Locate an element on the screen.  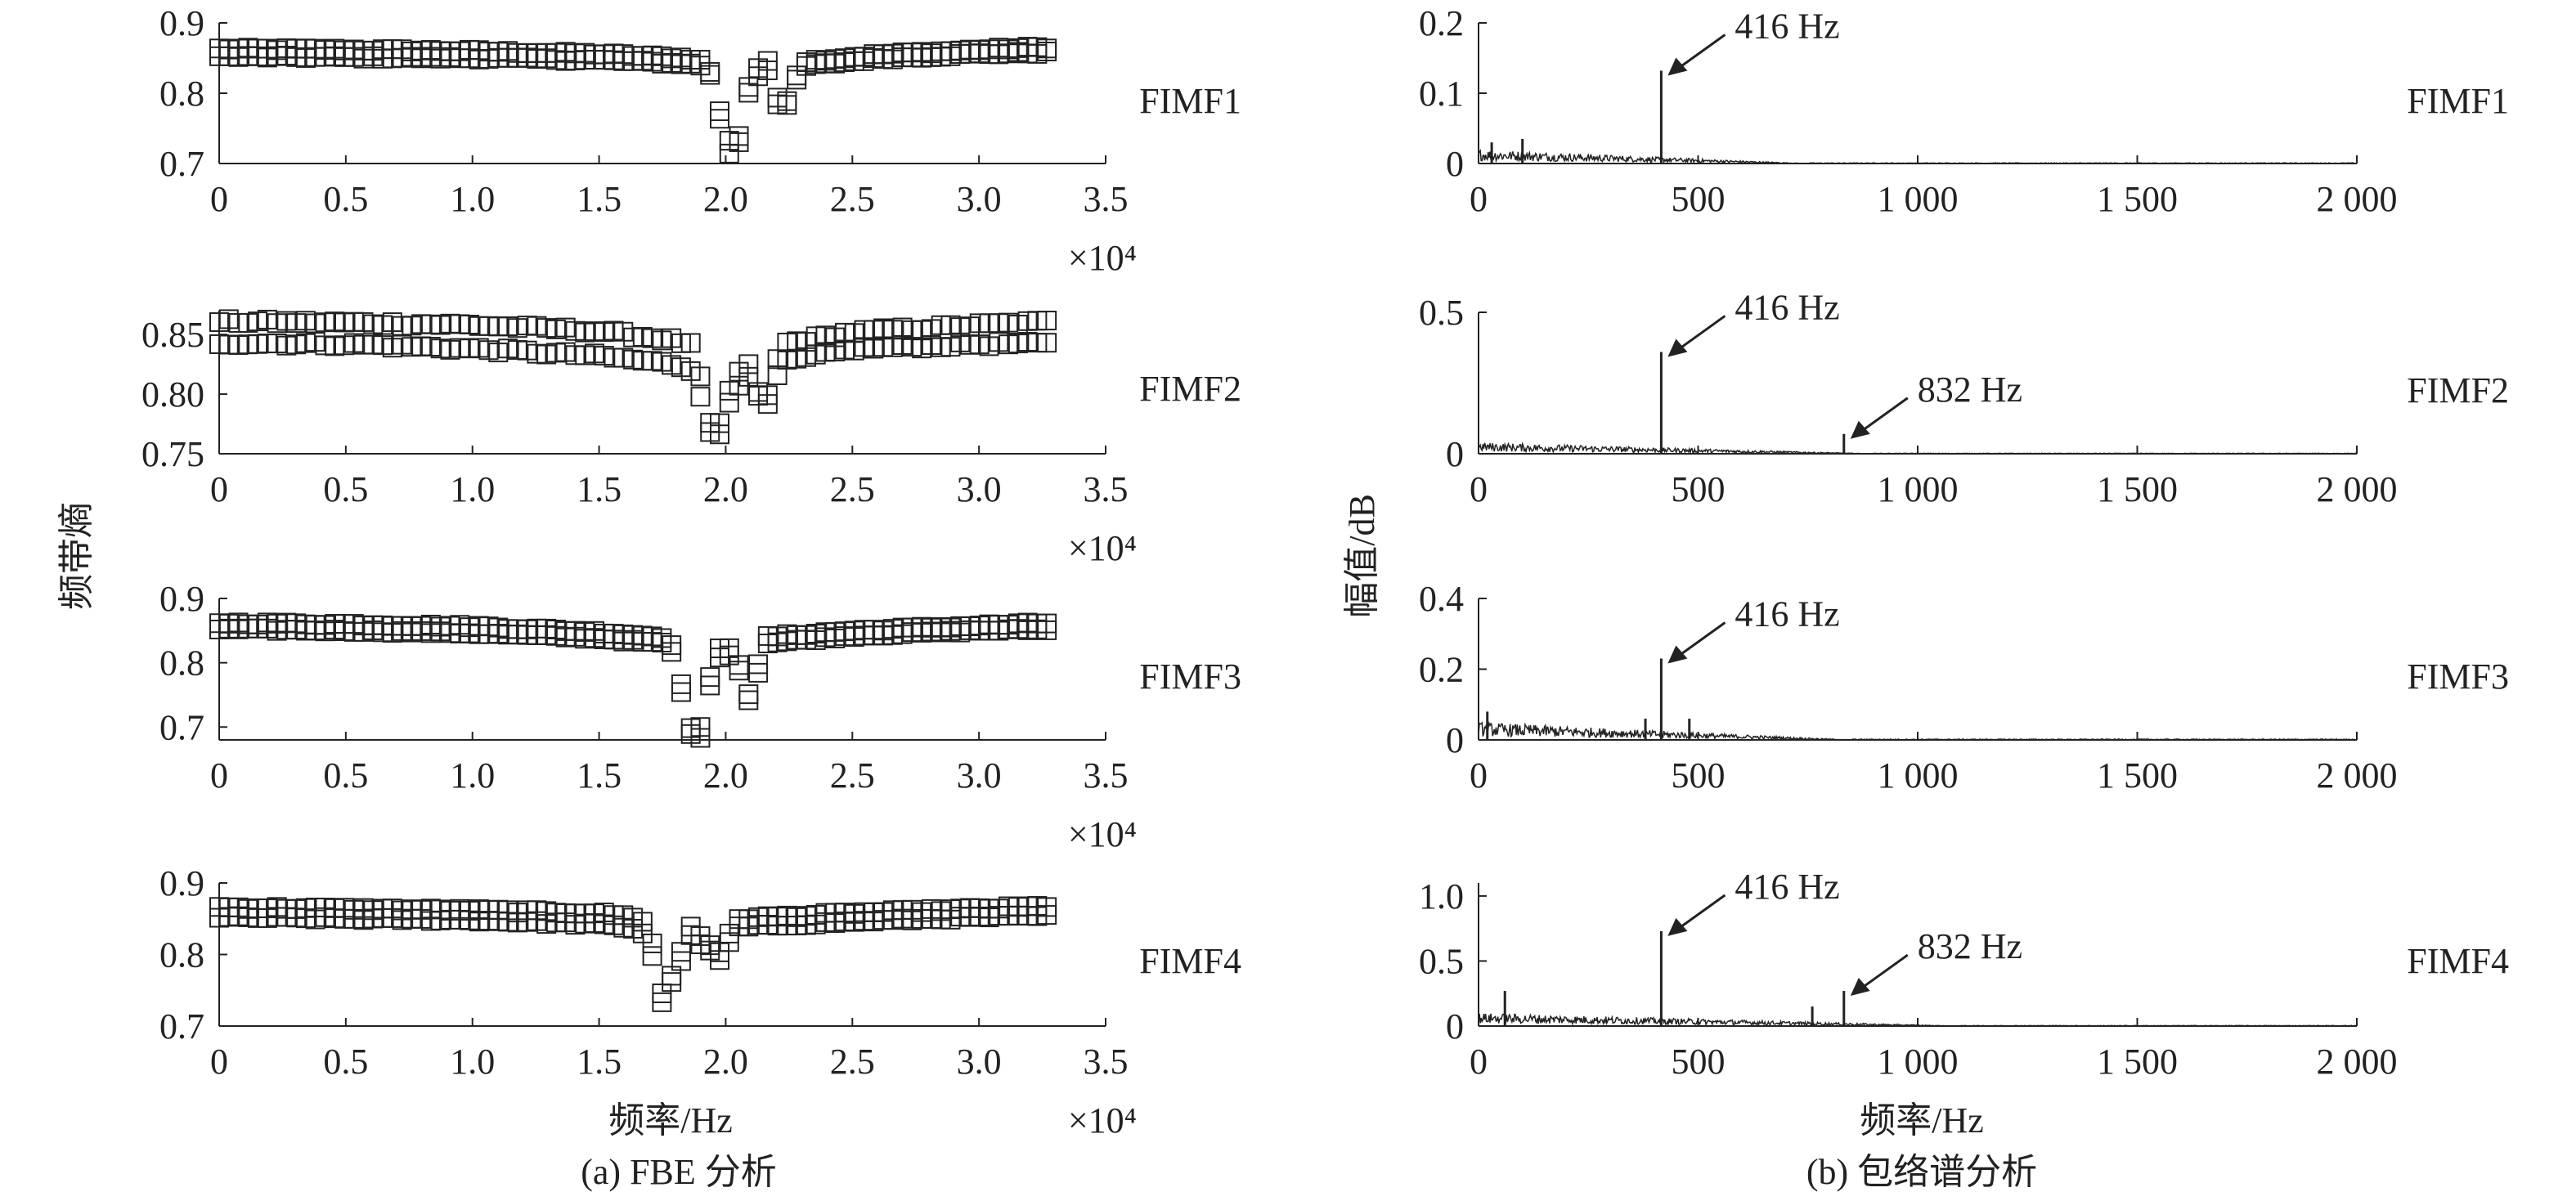
x-tick-label: 2 000 is located at coordinates (2357, 489).